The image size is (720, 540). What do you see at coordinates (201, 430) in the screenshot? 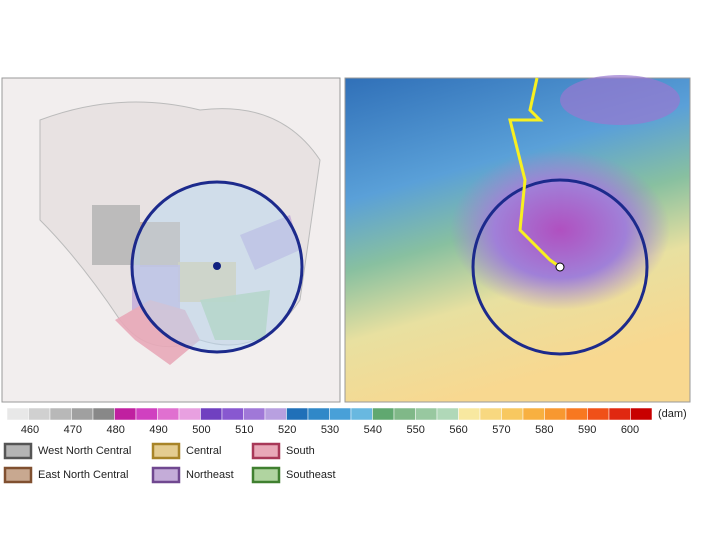
I see `colorbar-tick-label: 500` at bounding box center [201, 430].